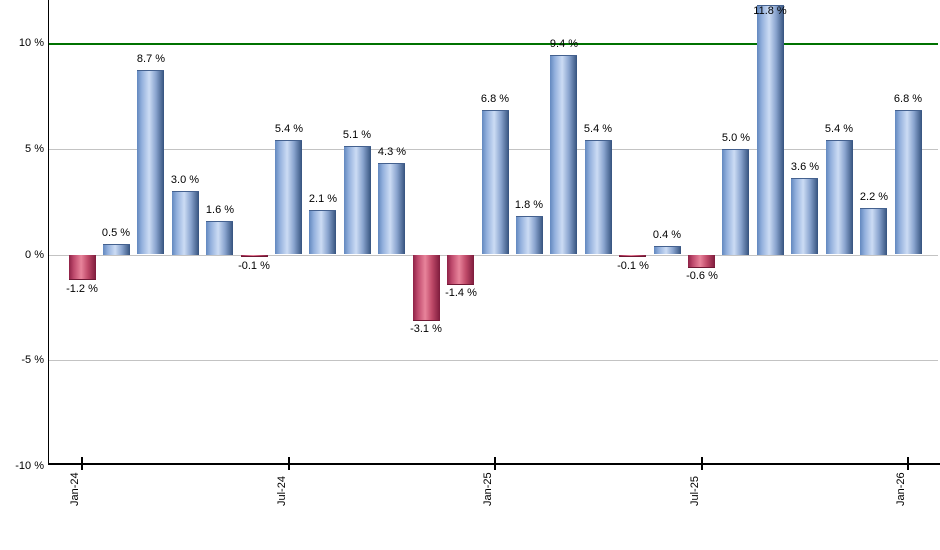 The width and height of the screenshot is (940, 550). I want to click on y-tick-label-5%: 5 %, so click(34, 149).